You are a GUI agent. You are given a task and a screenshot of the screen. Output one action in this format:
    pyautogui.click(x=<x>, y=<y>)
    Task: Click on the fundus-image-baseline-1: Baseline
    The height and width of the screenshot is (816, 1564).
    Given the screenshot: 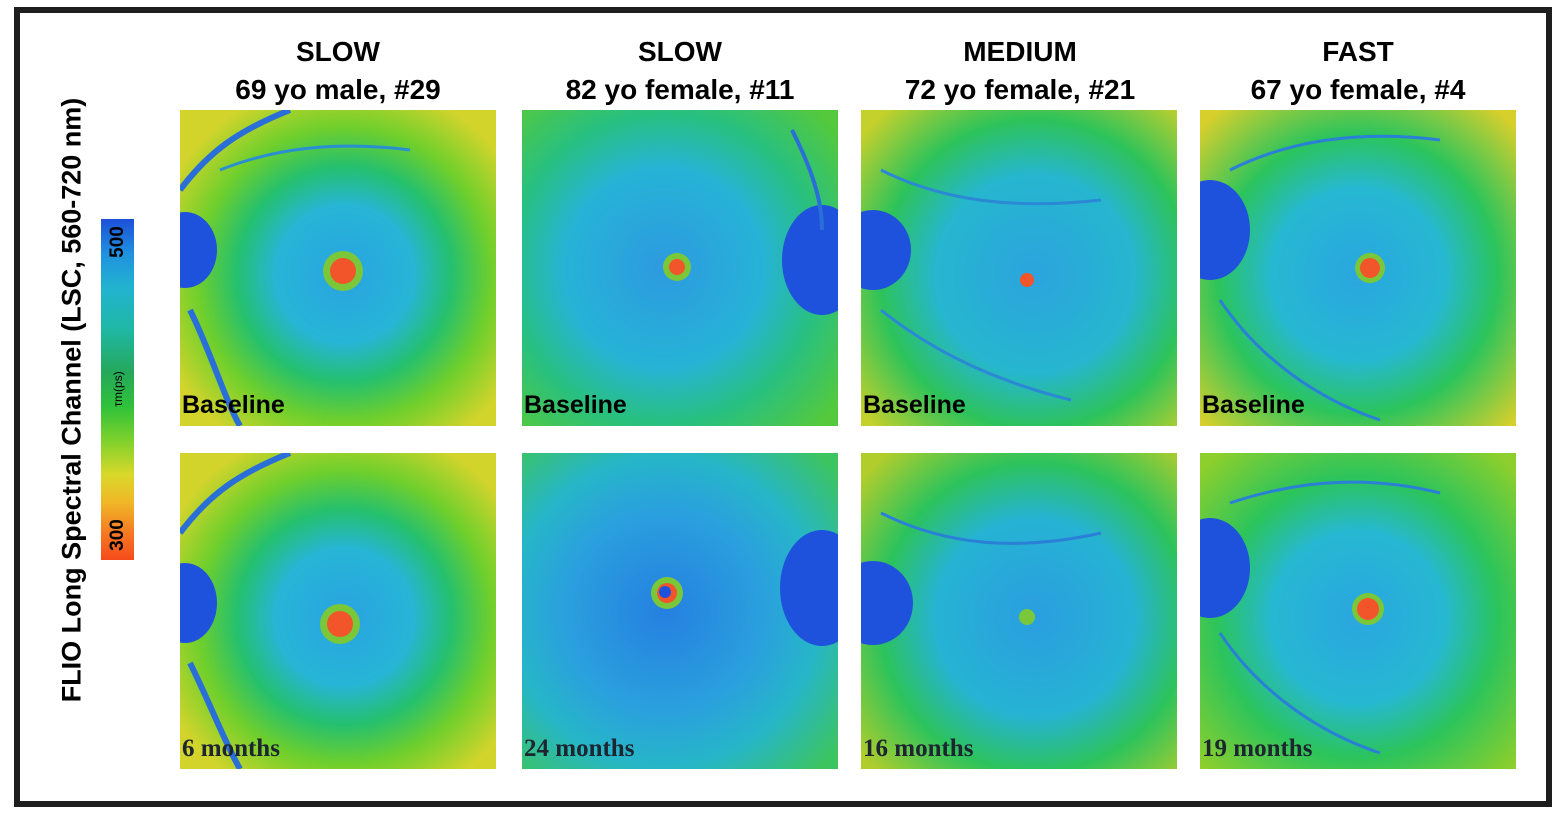 What is the action you would take?
    pyautogui.click(x=338, y=268)
    